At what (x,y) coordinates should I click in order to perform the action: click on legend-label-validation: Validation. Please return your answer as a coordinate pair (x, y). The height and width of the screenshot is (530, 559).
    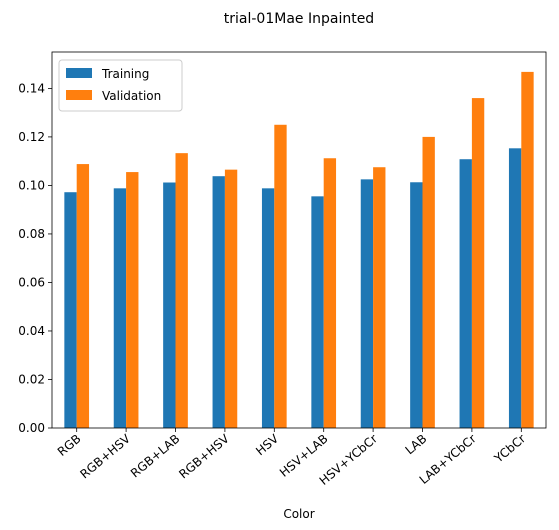
    Looking at the image, I should click on (131, 96).